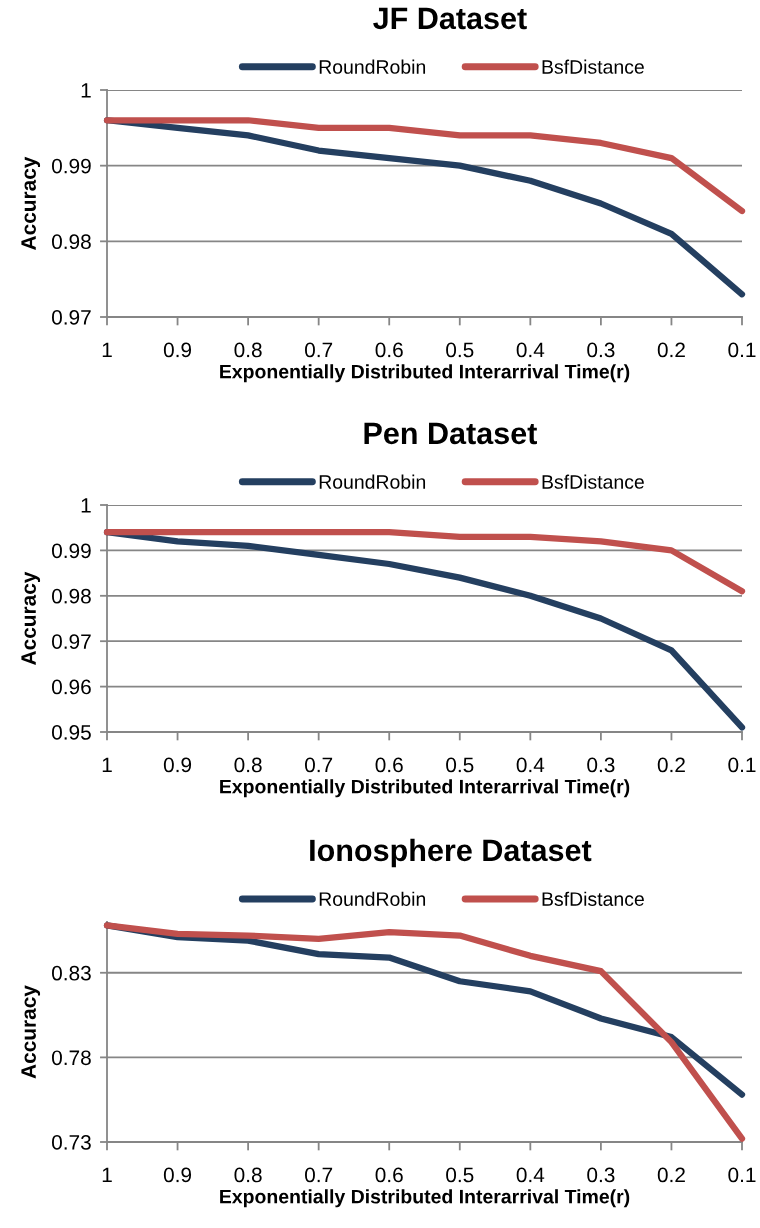 The width and height of the screenshot is (760, 1228). I want to click on chart-title: Pen Dataset, so click(450, 433).